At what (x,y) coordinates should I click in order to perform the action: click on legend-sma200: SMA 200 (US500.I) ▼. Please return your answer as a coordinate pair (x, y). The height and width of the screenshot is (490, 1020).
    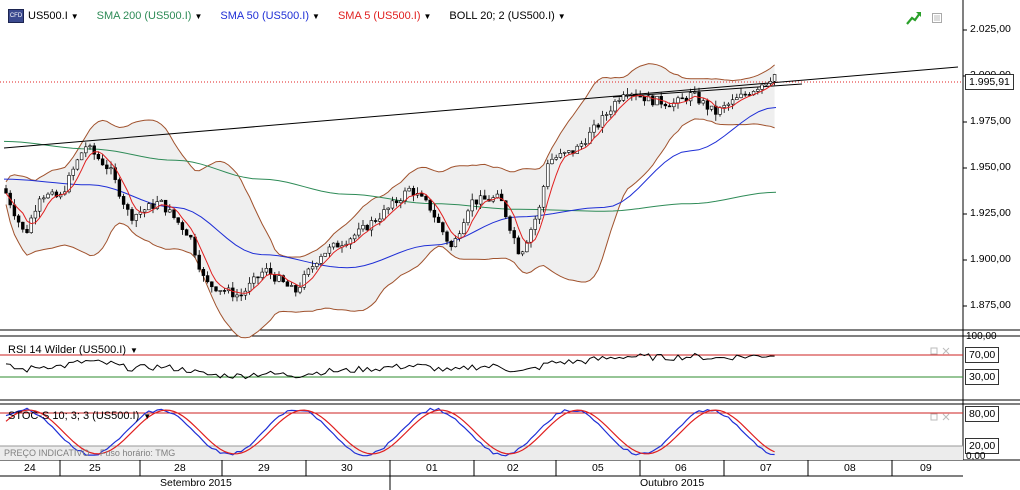
    Looking at the image, I should click on (150, 16).